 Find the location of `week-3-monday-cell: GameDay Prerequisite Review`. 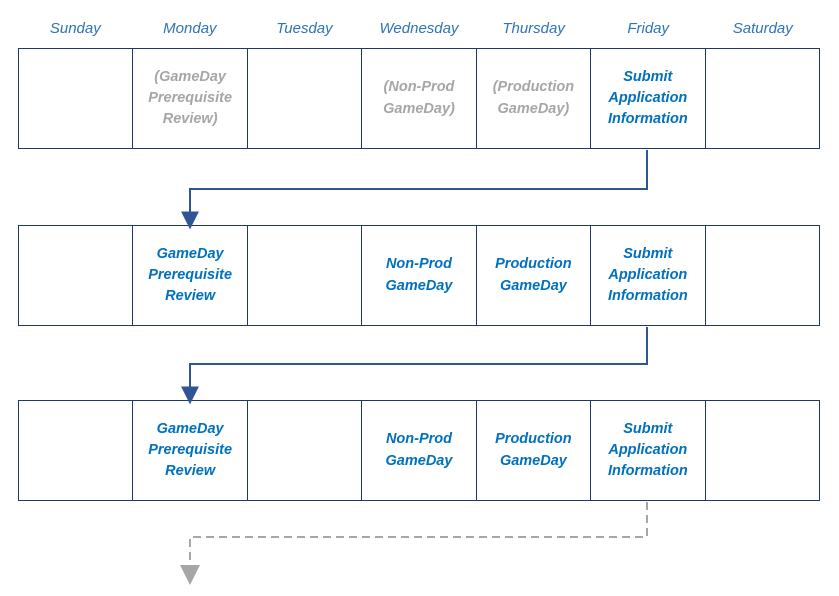

week-3-monday-cell: GameDay Prerequisite Review is located at coordinates (189, 450).